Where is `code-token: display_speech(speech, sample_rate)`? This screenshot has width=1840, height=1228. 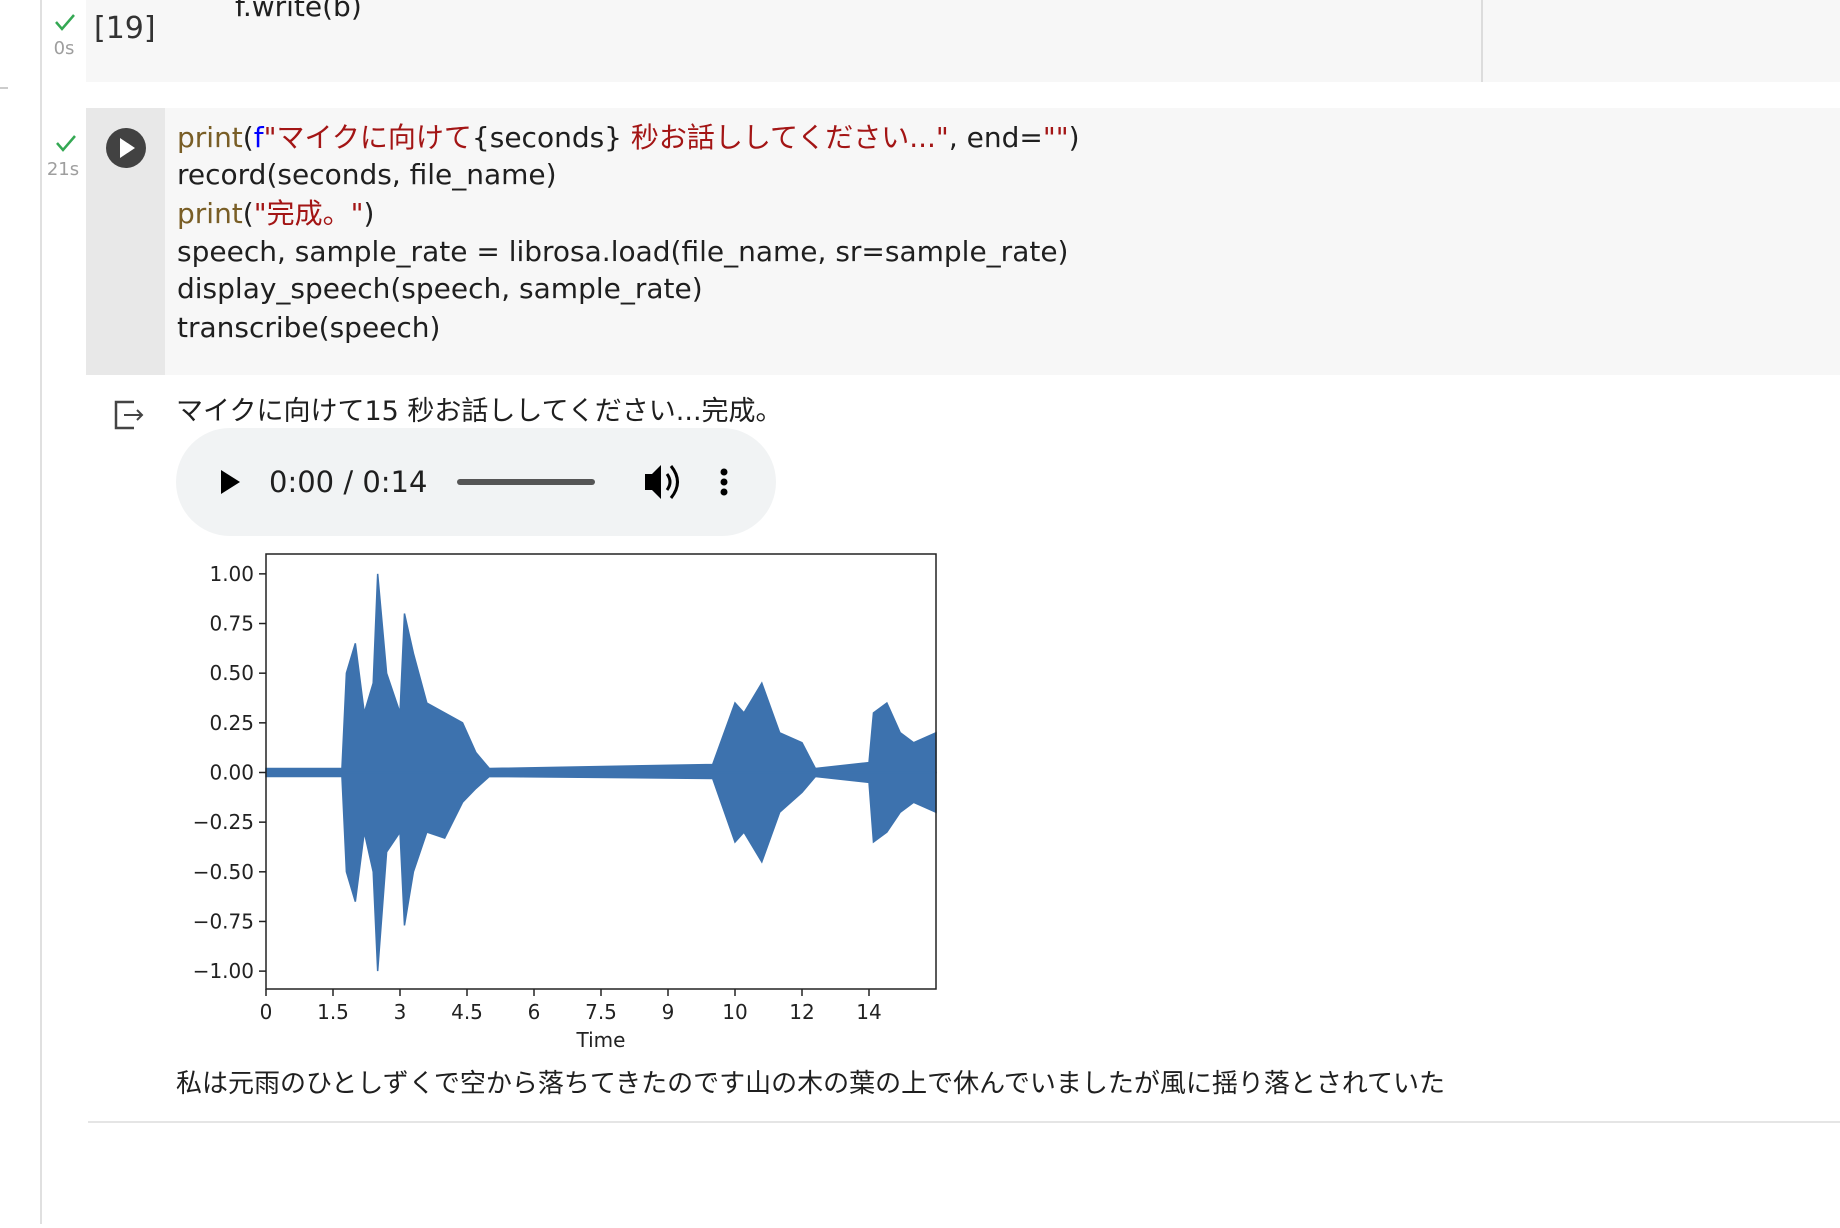 code-token: display_speech(speech, sample_rate) is located at coordinates (440, 288).